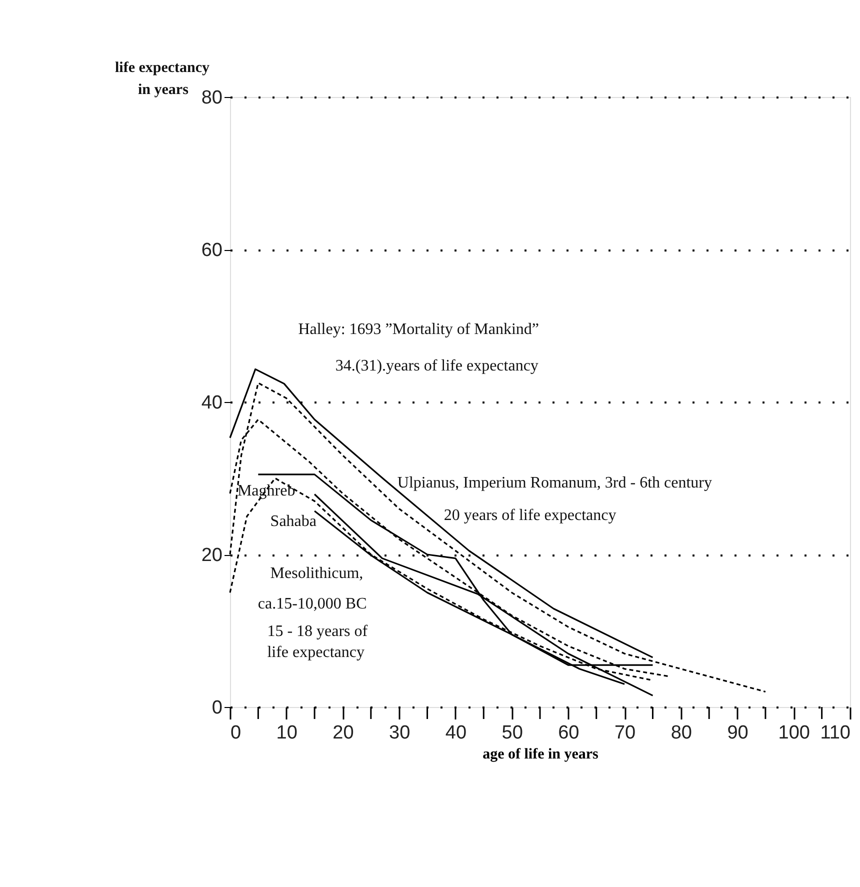 The image size is (860, 887). I want to click on y-tick-label: 20, so click(211, 555).